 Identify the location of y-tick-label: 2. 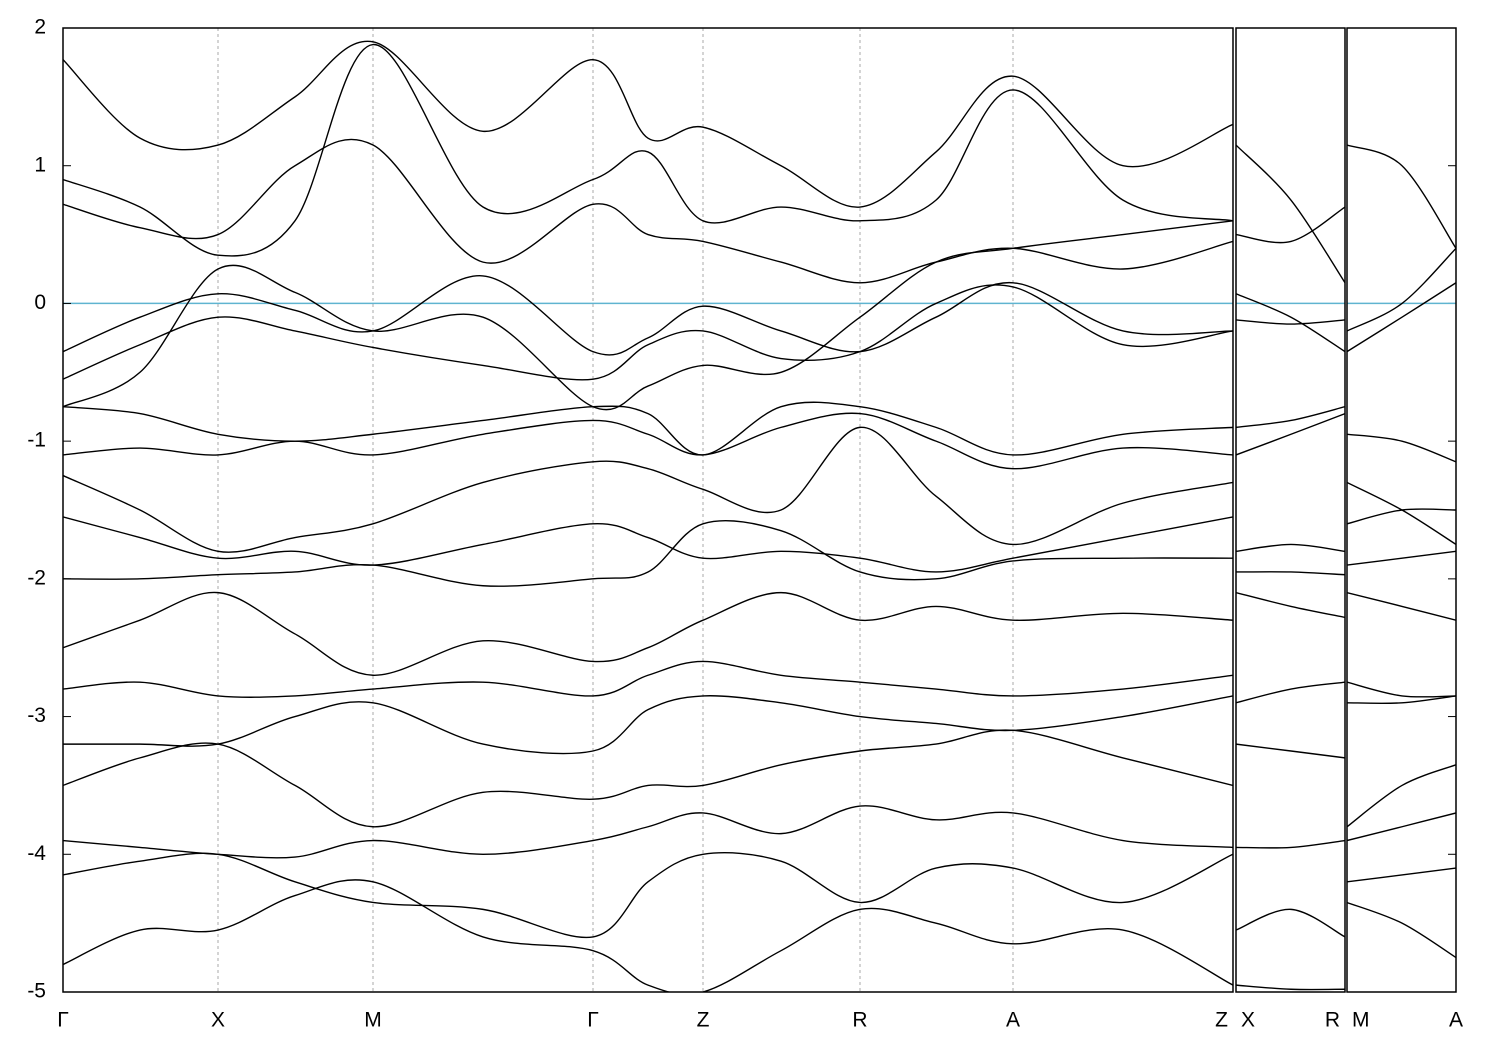
(40, 27).